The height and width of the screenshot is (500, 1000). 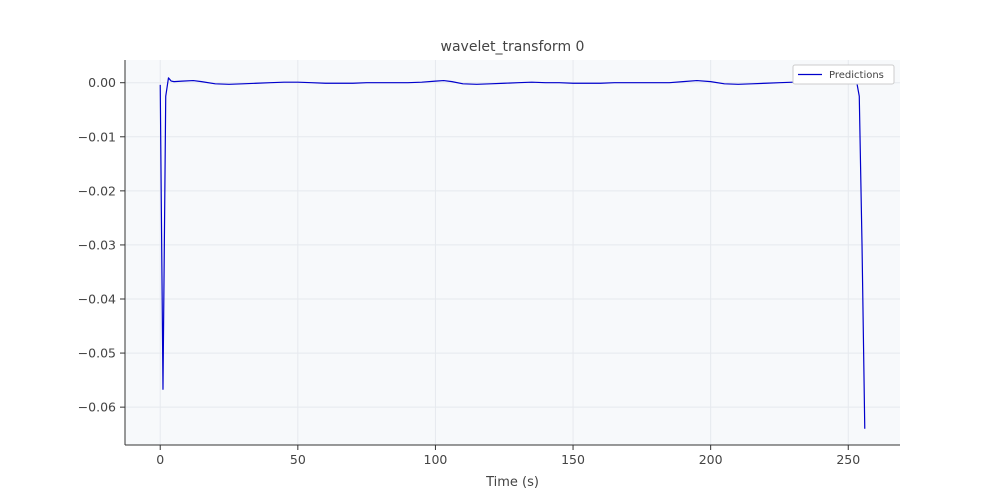 What do you see at coordinates (97, 299) in the screenshot?
I see `y-tick-label: −0.04` at bounding box center [97, 299].